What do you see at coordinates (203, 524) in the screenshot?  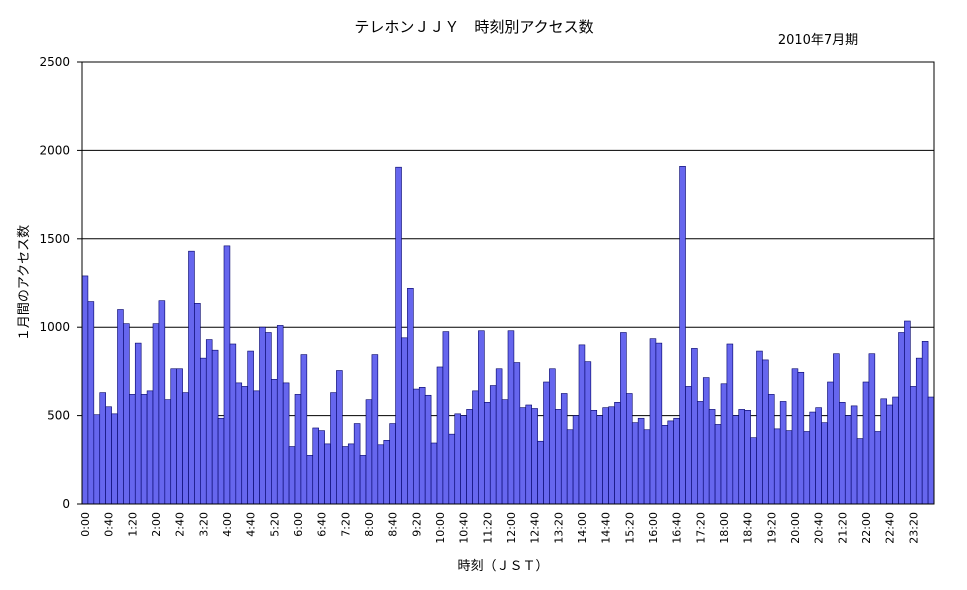 I see `x-tick-label: 3:20` at bounding box center [203, 524].